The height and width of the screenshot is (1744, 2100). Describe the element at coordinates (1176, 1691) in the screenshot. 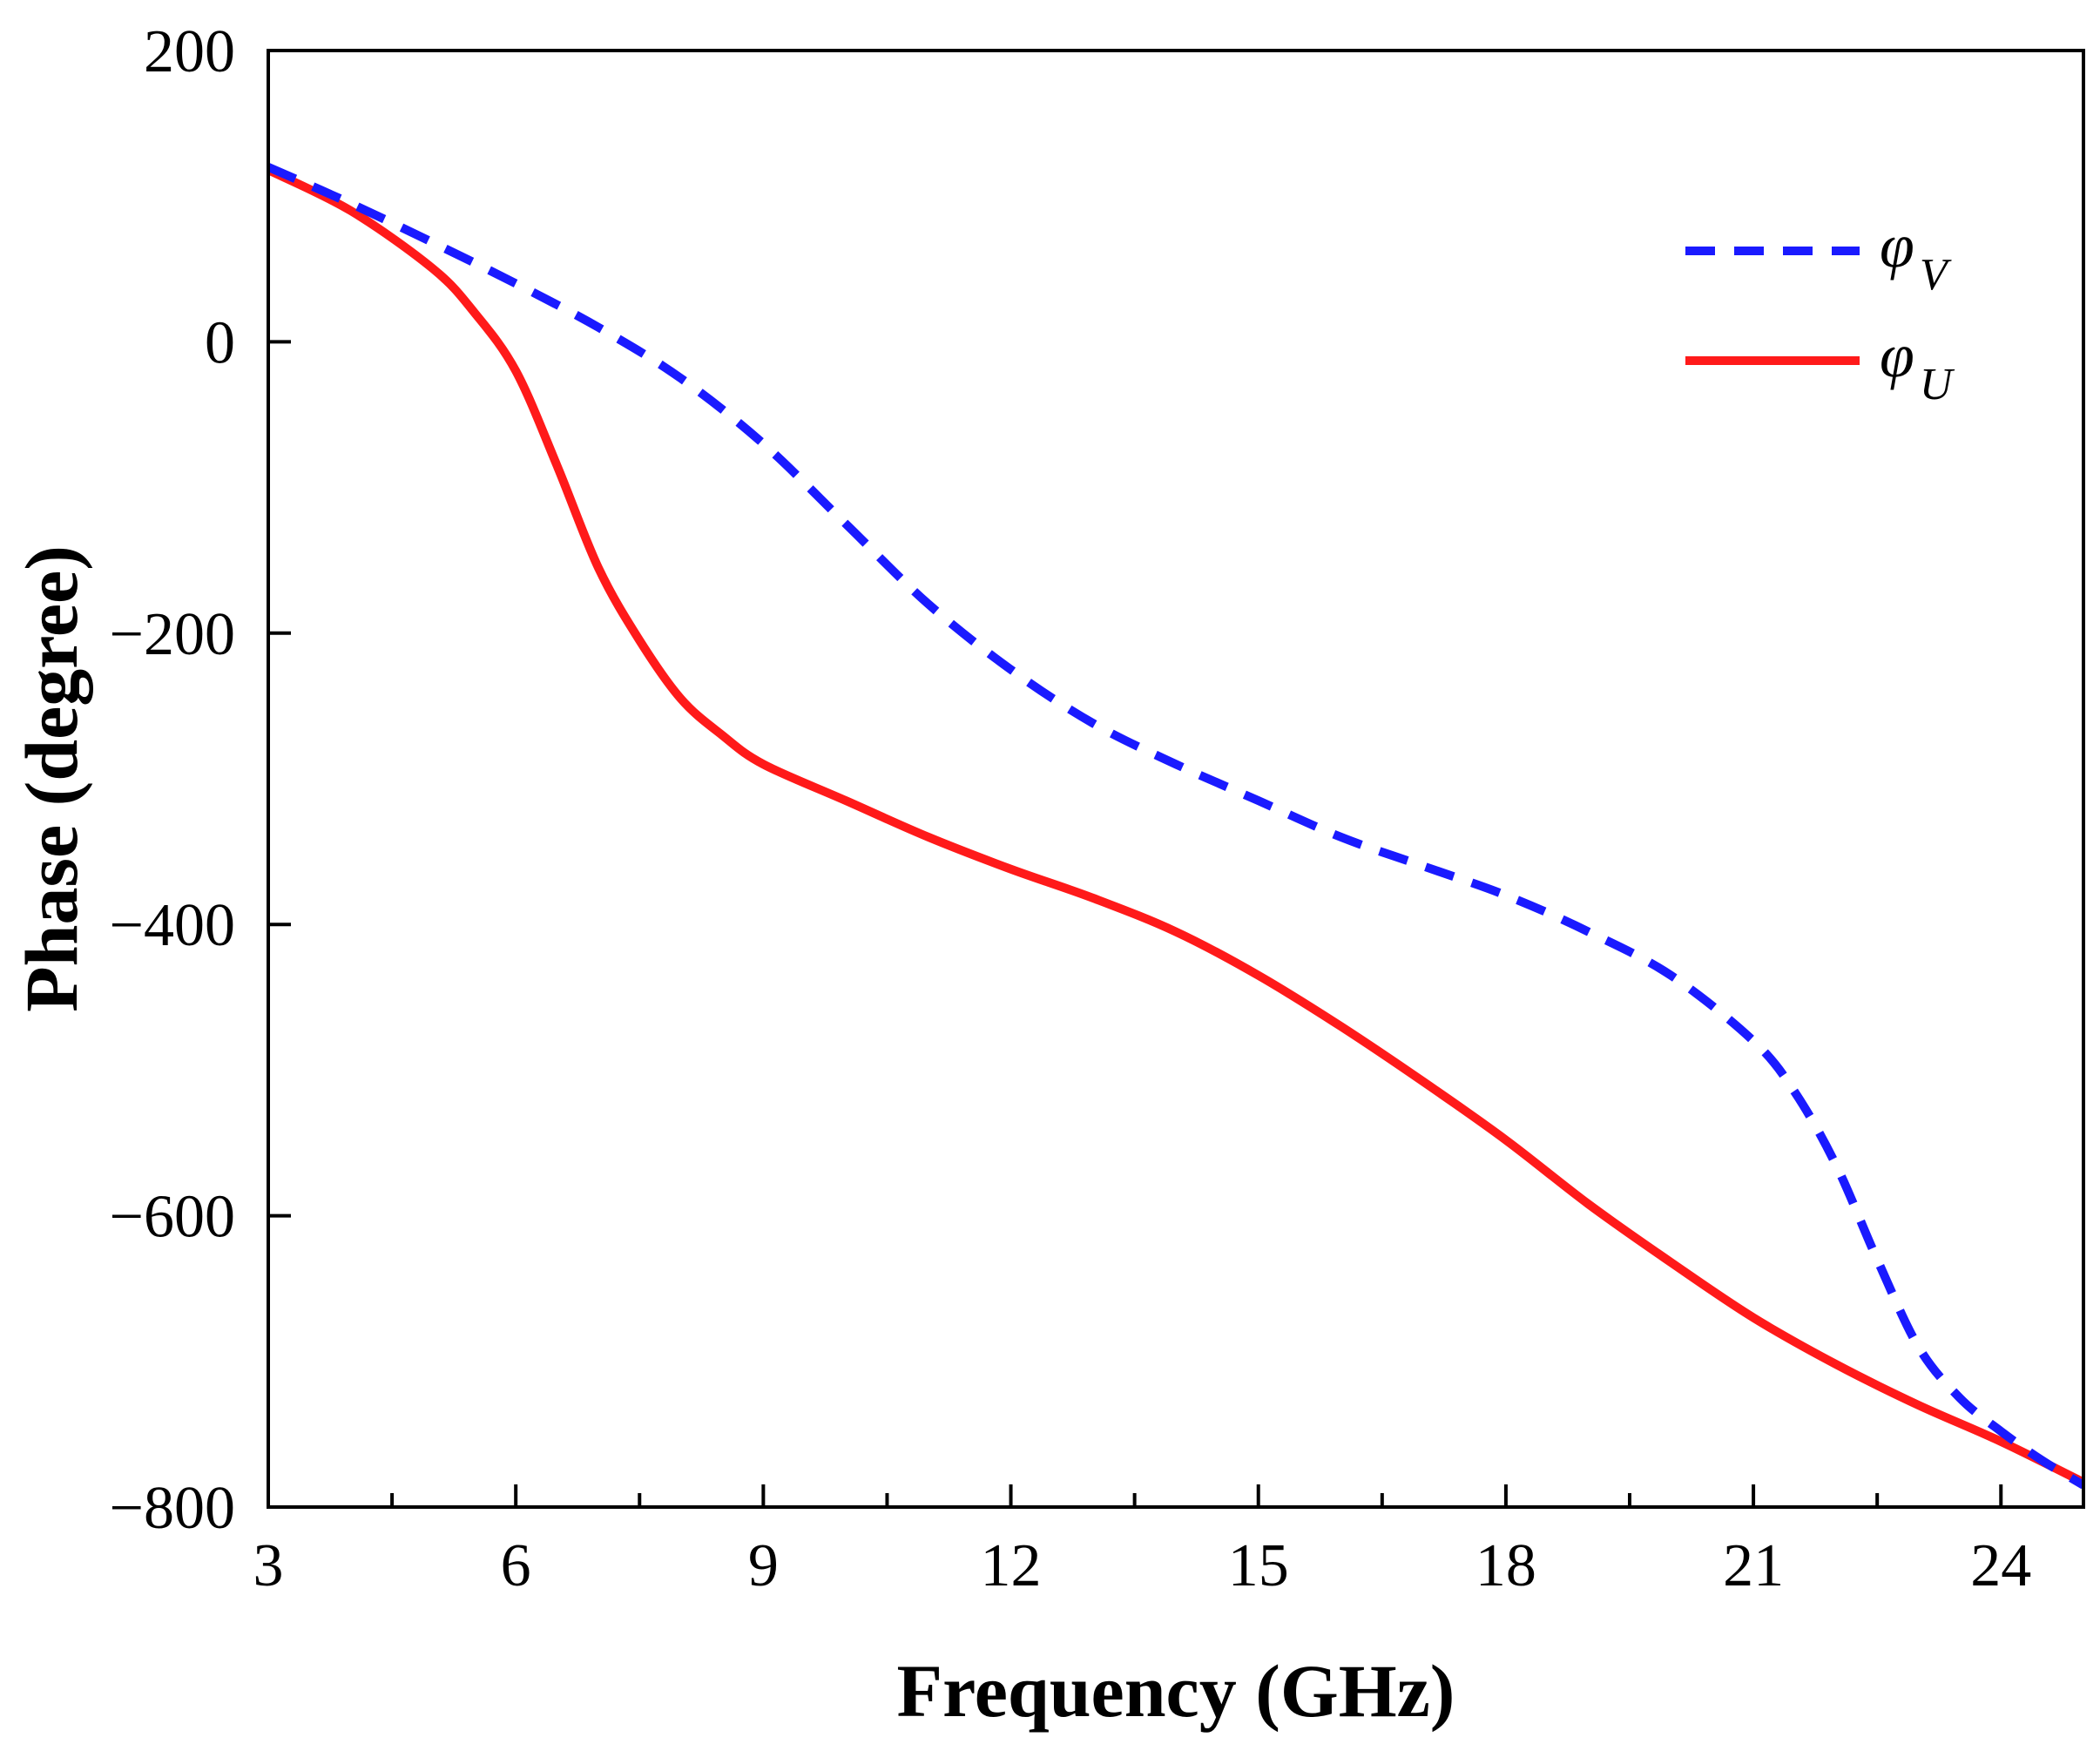

I see `x-axis-title: Frequency (GHz)` at that location.